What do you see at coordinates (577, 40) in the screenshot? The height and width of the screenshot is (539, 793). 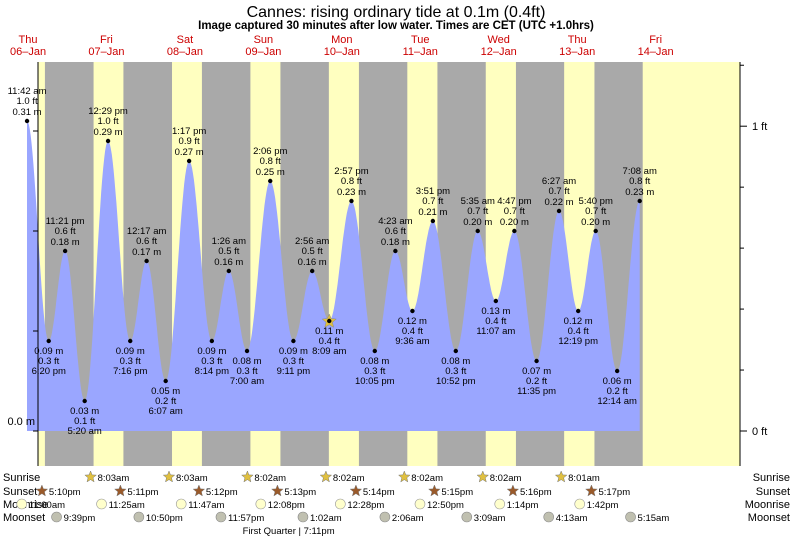 I see `day-name: Thu` at bounding box center [577, 40].